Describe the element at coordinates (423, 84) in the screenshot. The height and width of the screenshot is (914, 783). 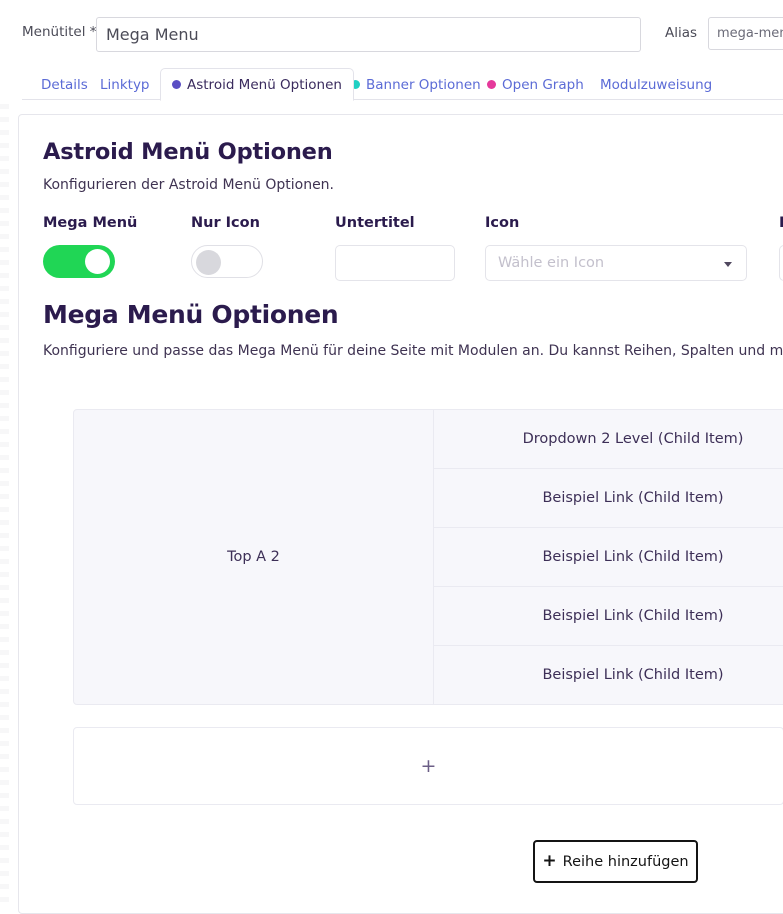
I see `tab-label: Banner Optionen` at that location.